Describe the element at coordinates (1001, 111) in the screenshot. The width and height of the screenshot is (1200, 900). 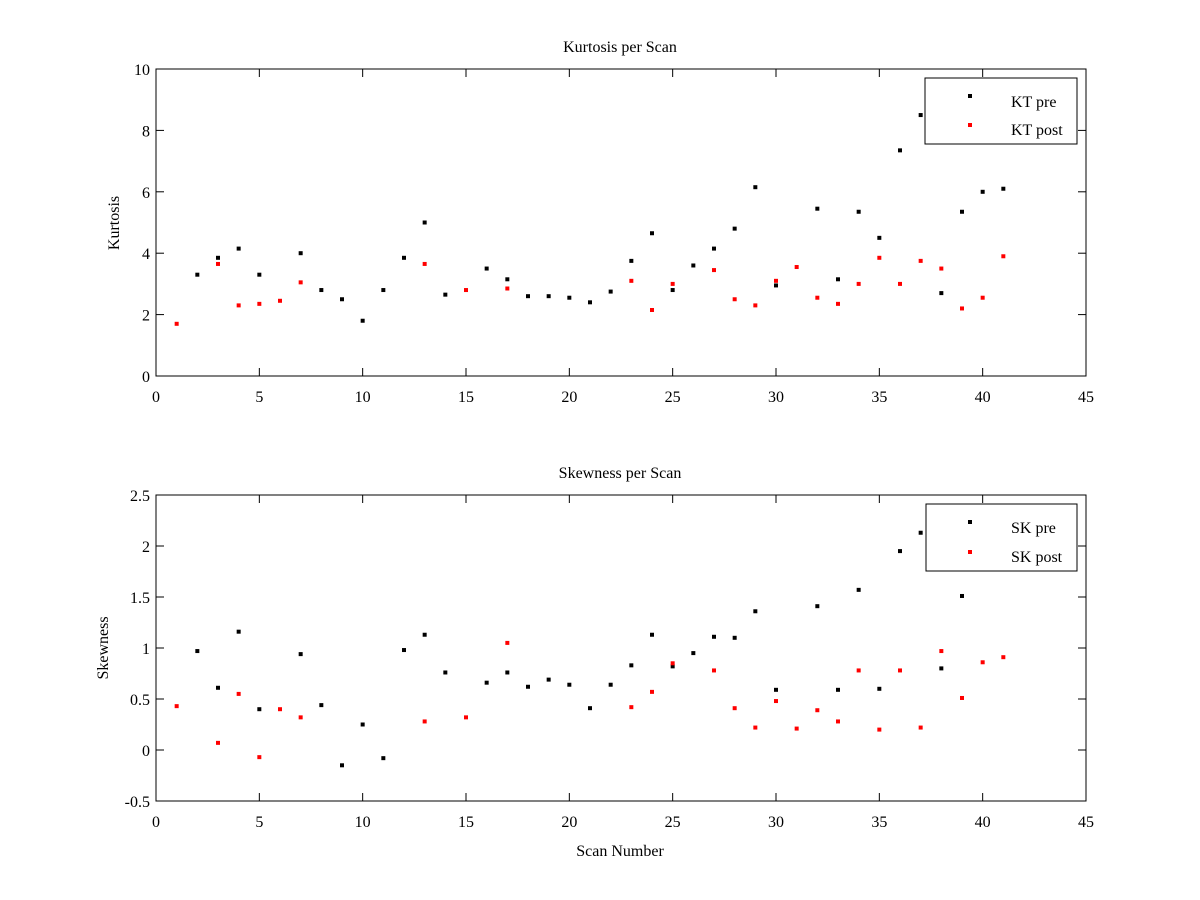
I see `kurtosis-legend-box` at that location.